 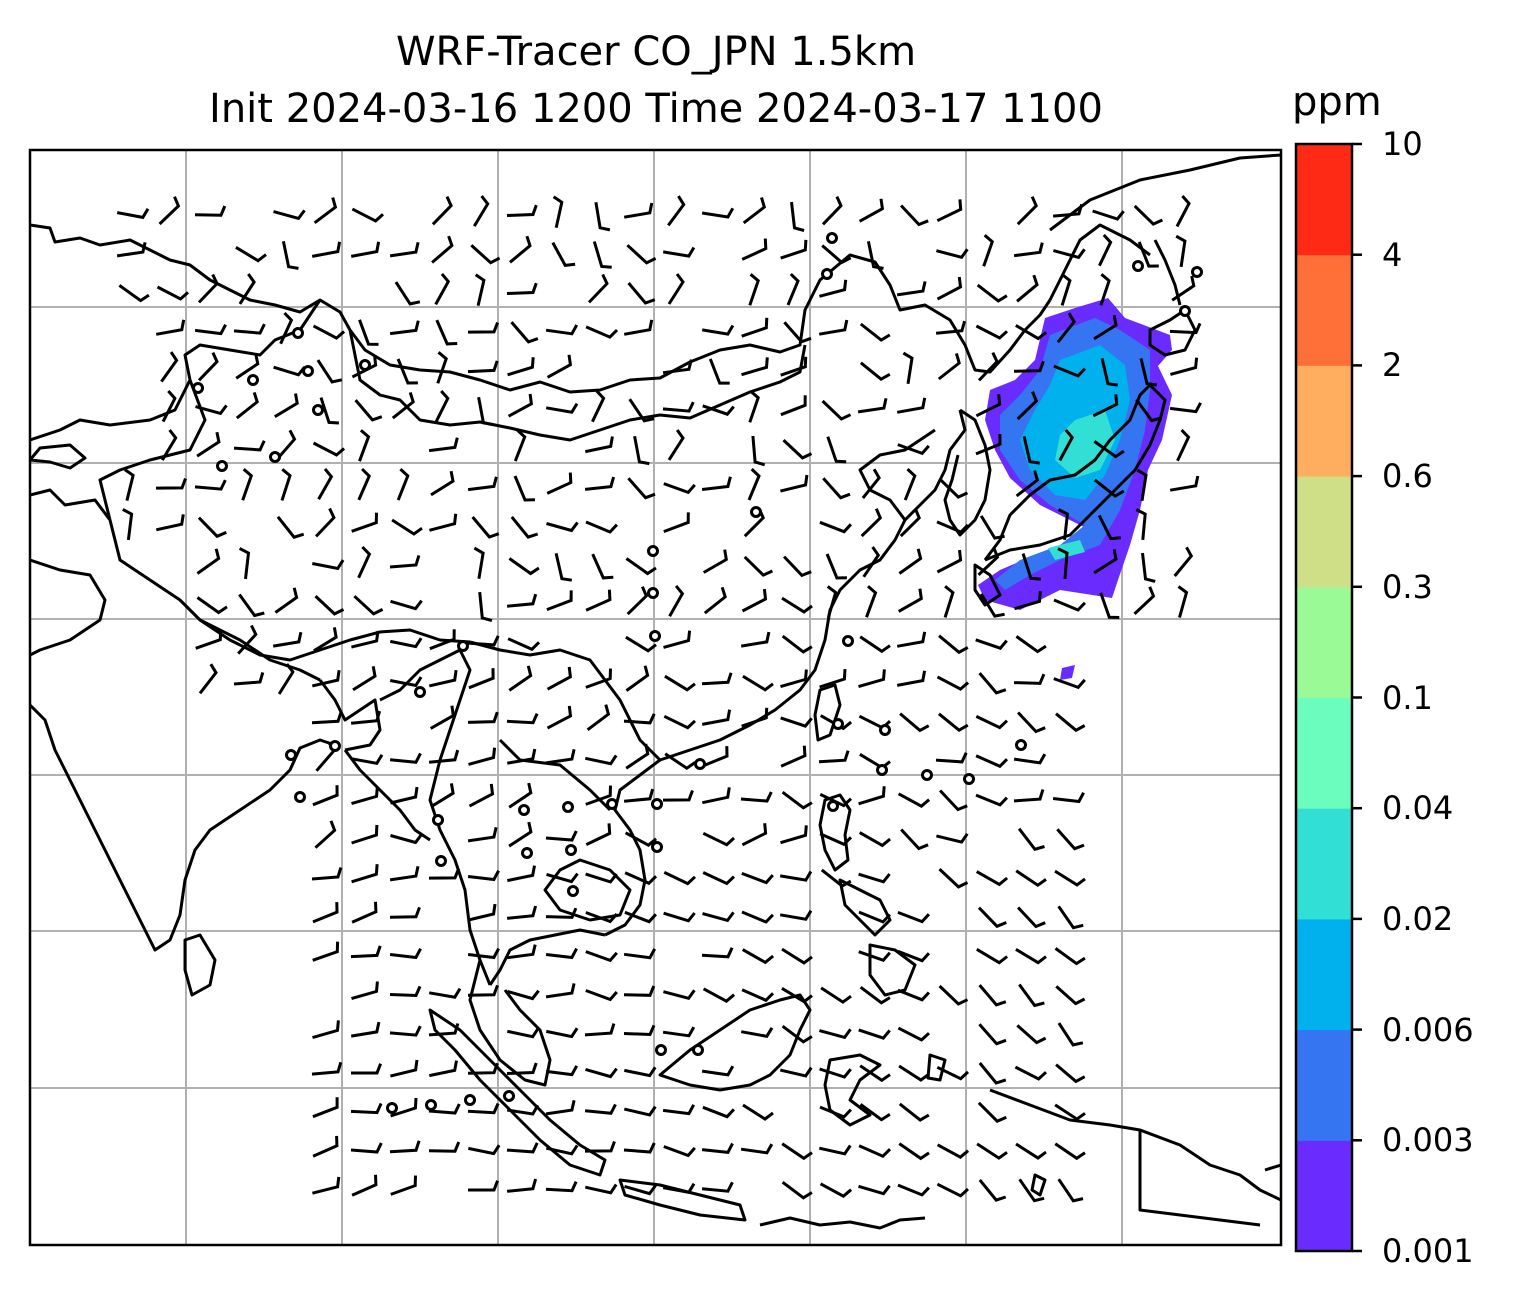 I want to click on border-myanmar, so click(x=435, y=817).